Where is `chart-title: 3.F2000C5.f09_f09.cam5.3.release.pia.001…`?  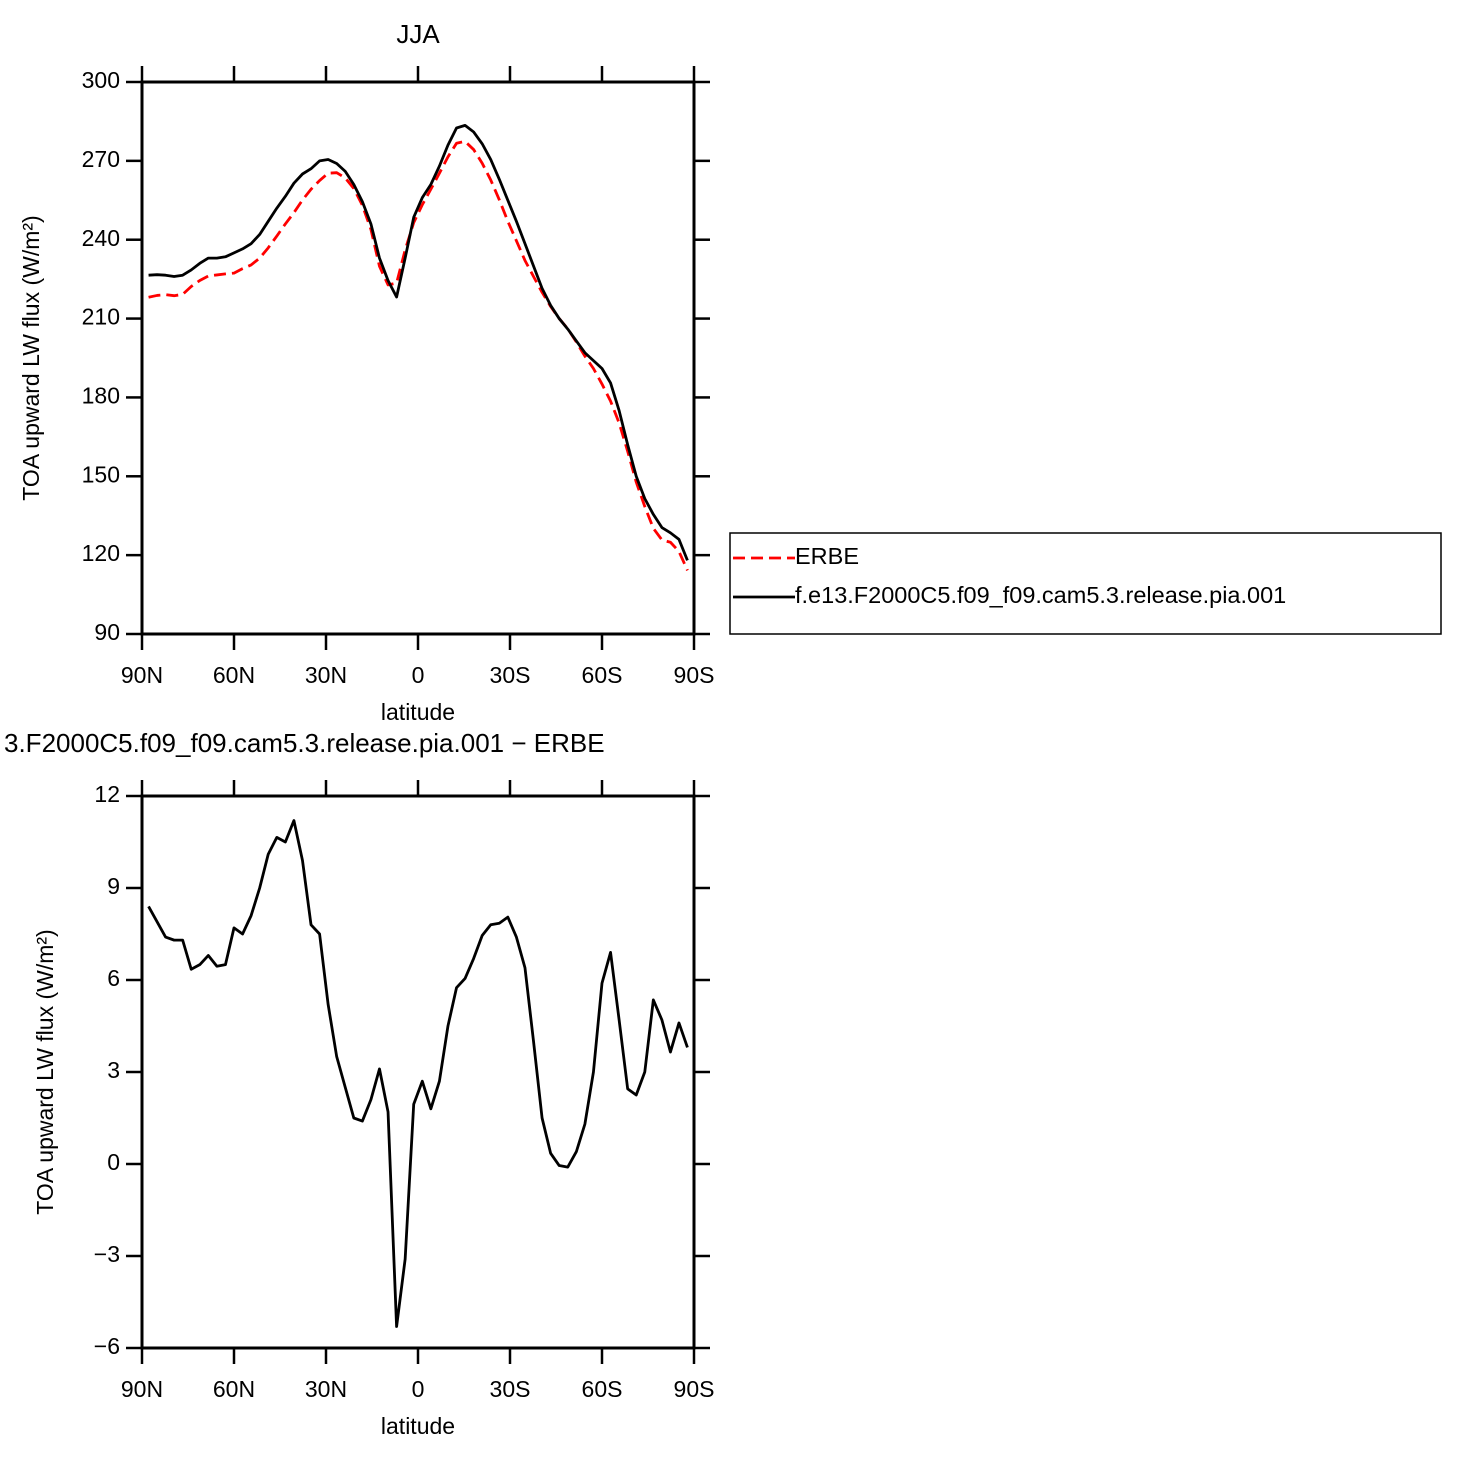
chart-title: 3.F2000C5.f09_f09.cam5.3.release.pia.001… is located at coordinates (304, 743).